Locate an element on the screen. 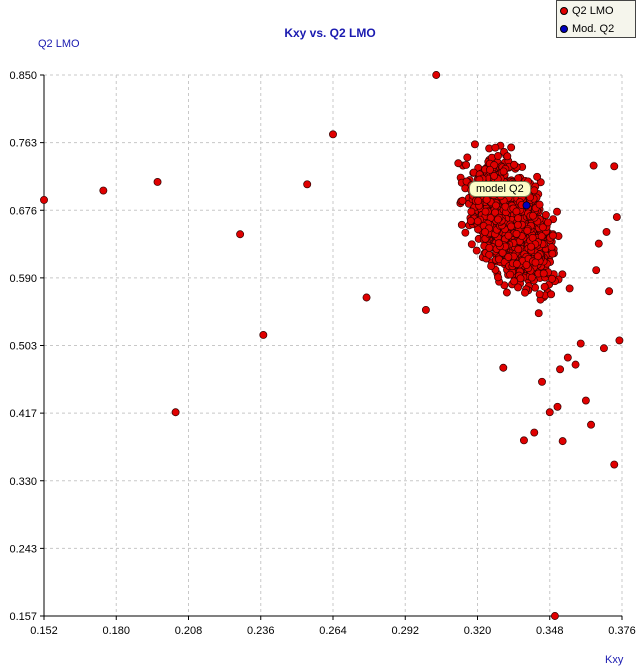  x-tick-label: 0.152 is located at coordinates (44, 631).